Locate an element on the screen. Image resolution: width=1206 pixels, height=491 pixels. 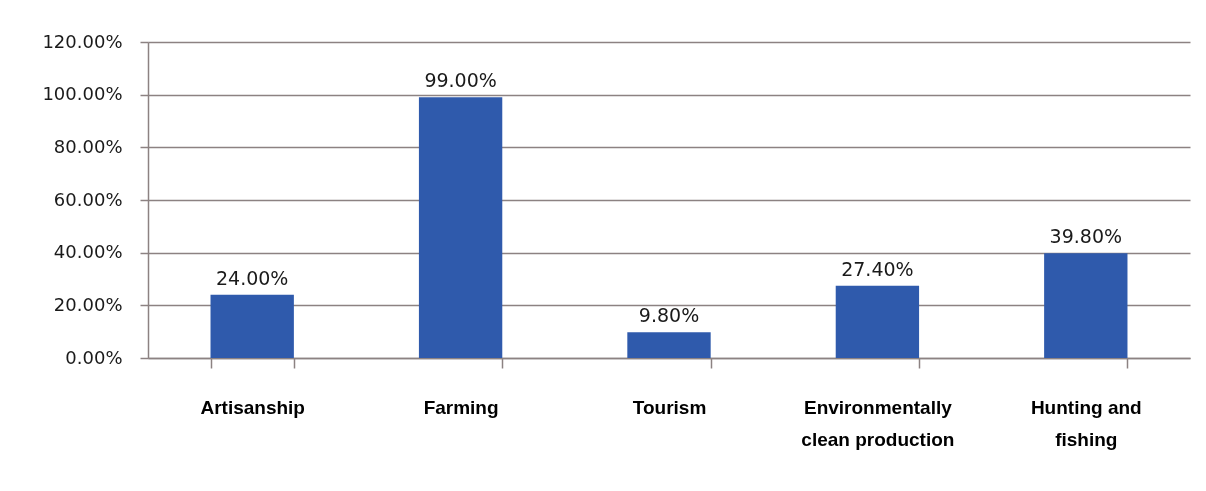
data-label: 39.80% is located at coordinates (1086, 236).